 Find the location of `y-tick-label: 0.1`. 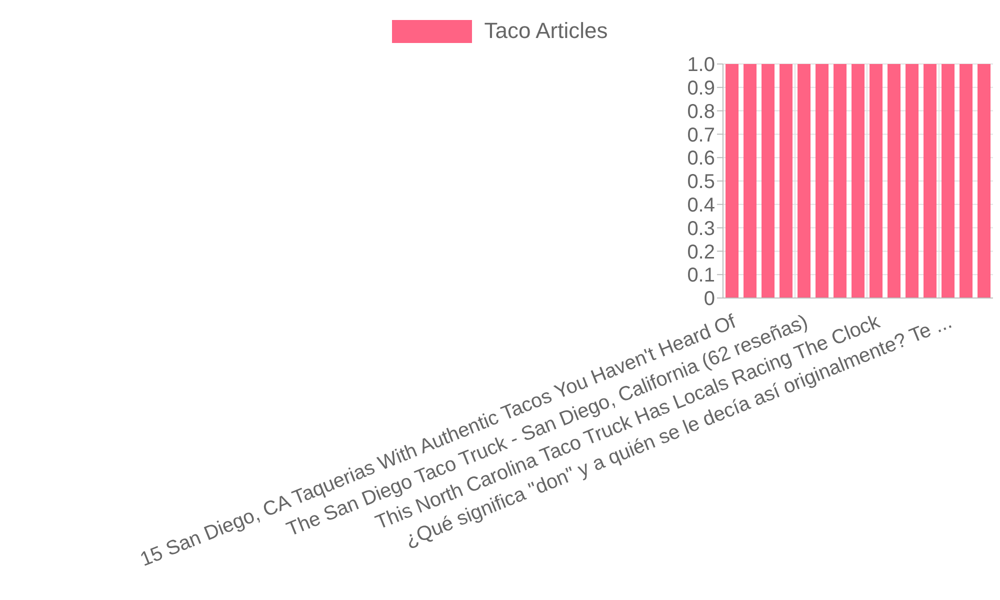

y-tick-label: 0.1 is located at coordinates (701, 275).